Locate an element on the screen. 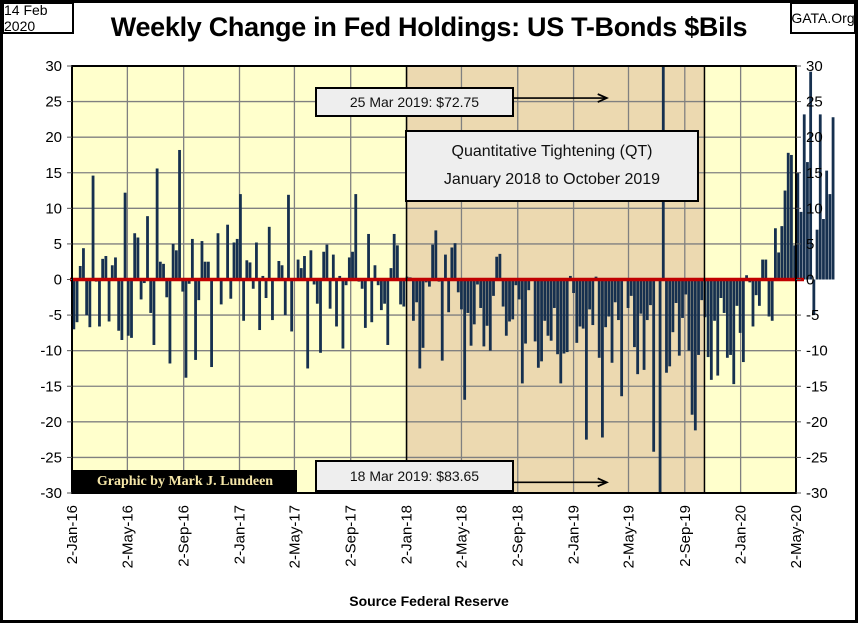  y-tick-label-right: -25 is located at coordinates (817, 457).